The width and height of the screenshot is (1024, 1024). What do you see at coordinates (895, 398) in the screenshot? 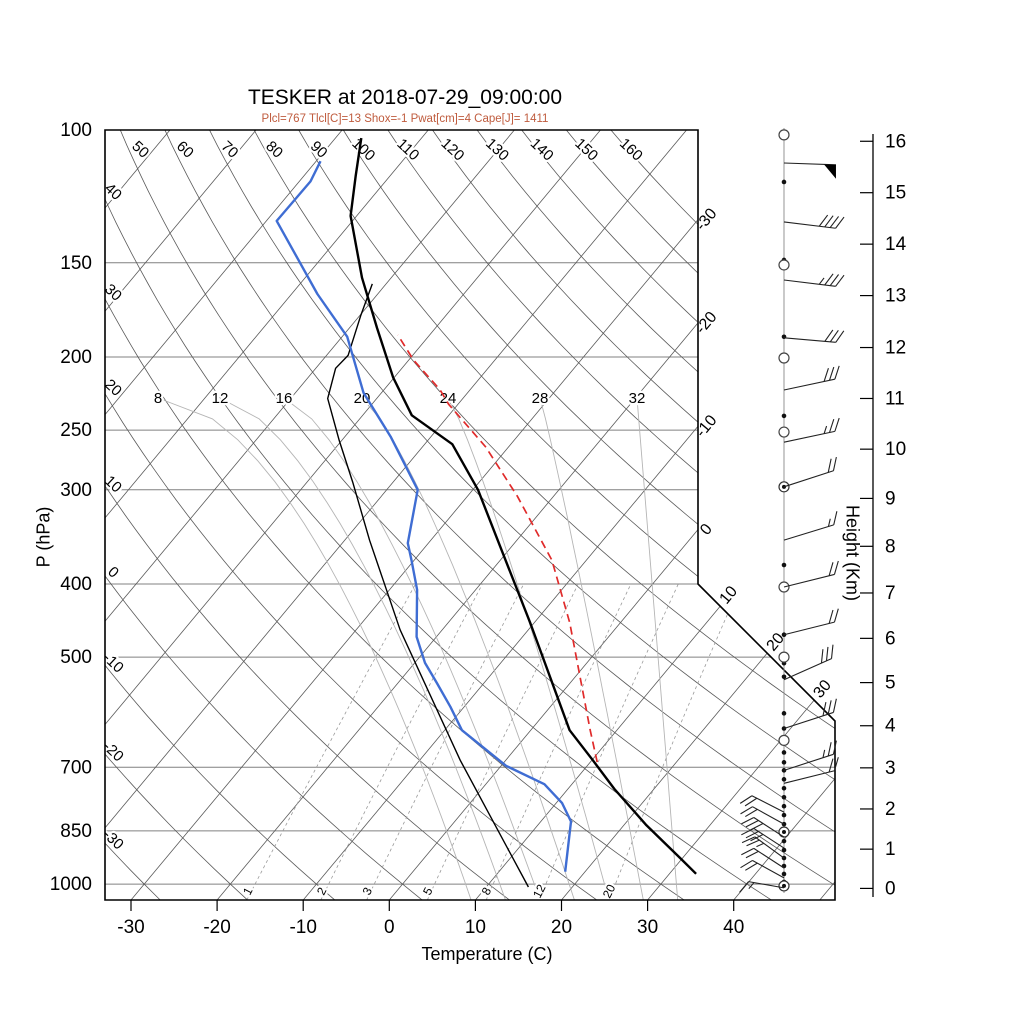
I see `height-tick-label: 11` at bounding box center [895, 398].